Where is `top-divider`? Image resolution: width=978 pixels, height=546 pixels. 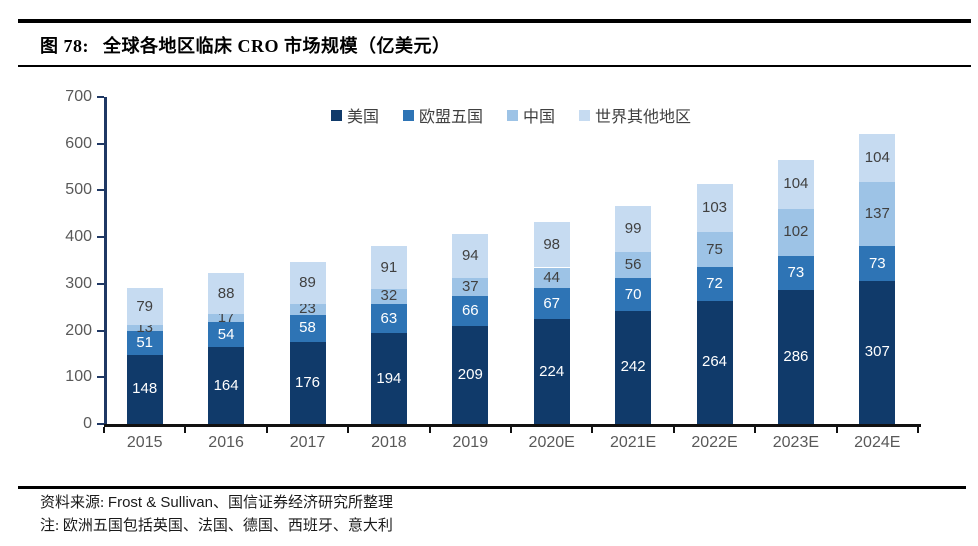
top-divider is located at coordinates (494, 21).